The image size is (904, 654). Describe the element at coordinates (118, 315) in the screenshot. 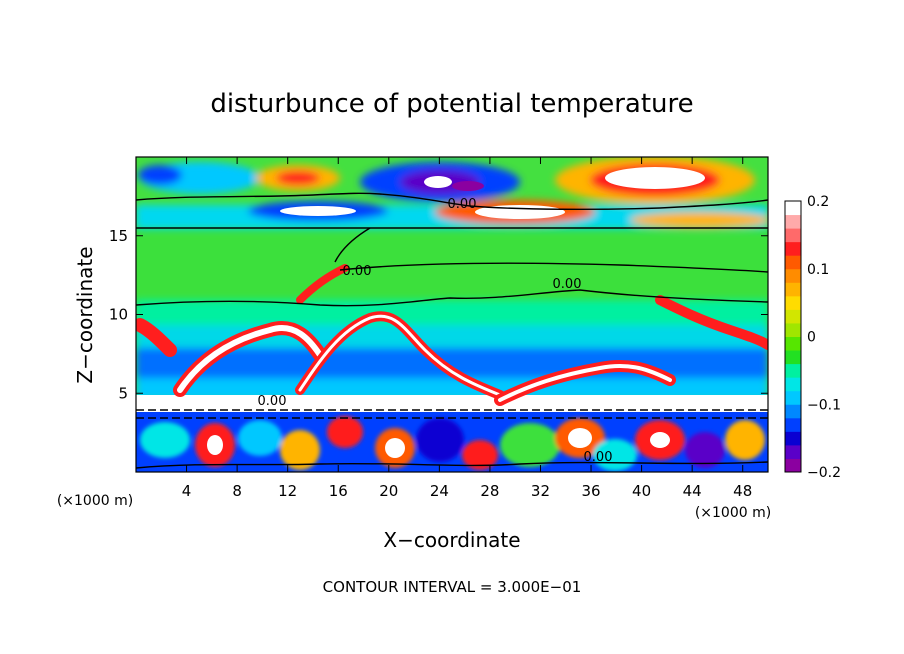

I see `y-tick-label: 10` at that location.